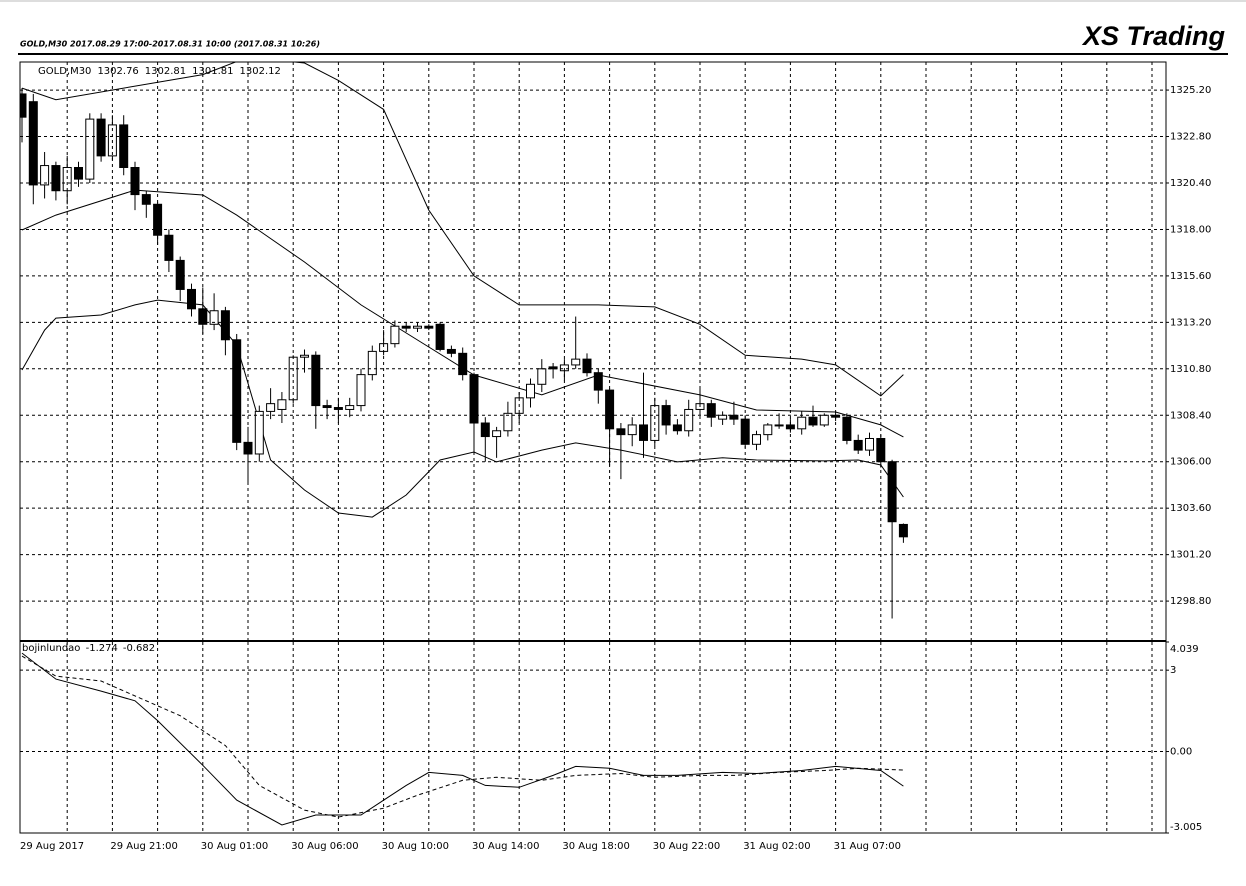  What do you see at coordinates (234, 846) in the screenshot?
I see `x-tick-label: 30 Aug 01:00` at bounding box center [234, 846].